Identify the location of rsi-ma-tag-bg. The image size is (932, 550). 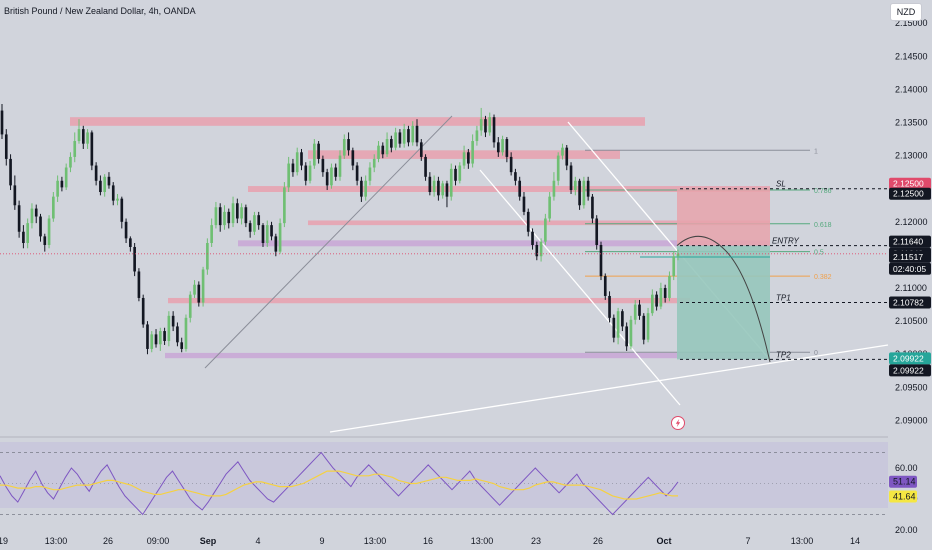
(903, 496).